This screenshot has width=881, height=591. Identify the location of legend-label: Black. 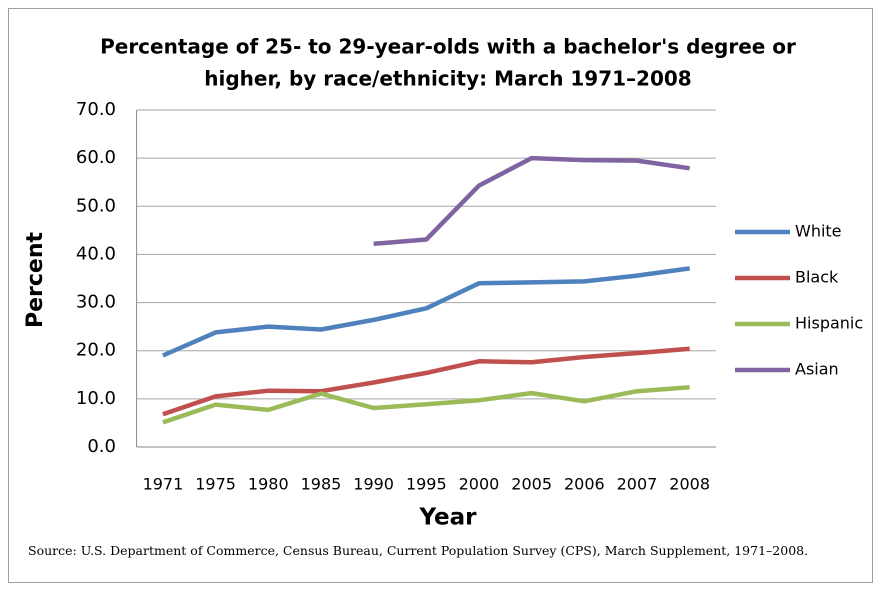
(817, 277).